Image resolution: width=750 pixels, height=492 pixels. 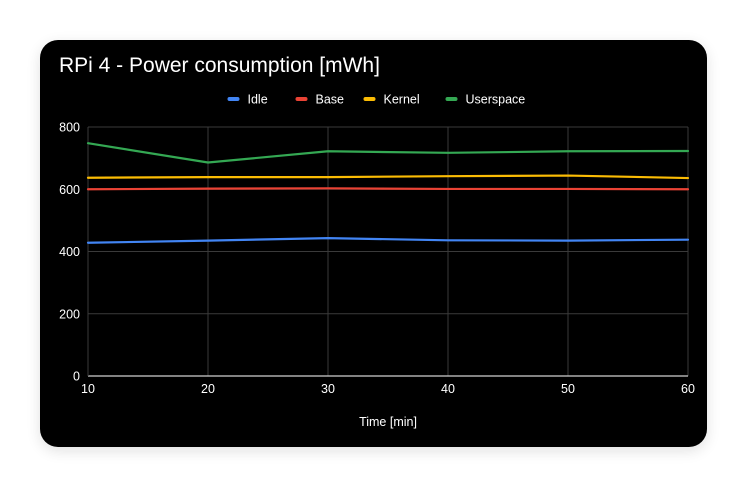 I want to click on legend-label: Idle, so click(x=258, y=100).